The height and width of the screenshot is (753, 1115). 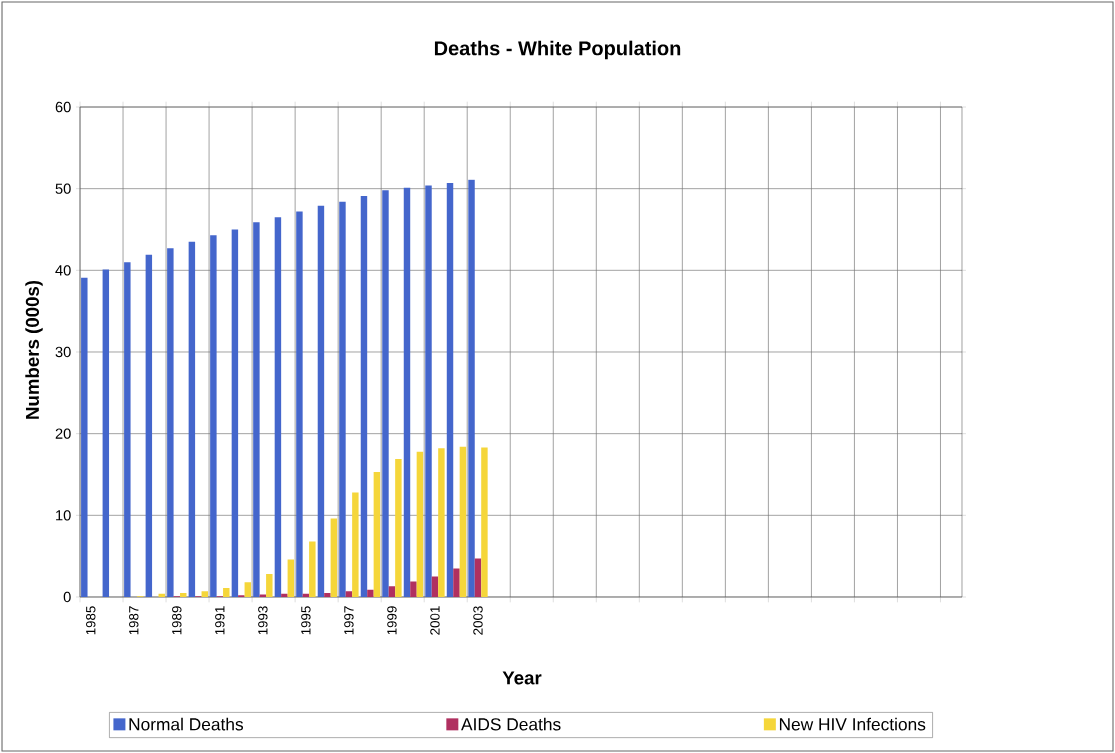 I want to click on x-tick-label: 1985, so click(x=91, y=620).